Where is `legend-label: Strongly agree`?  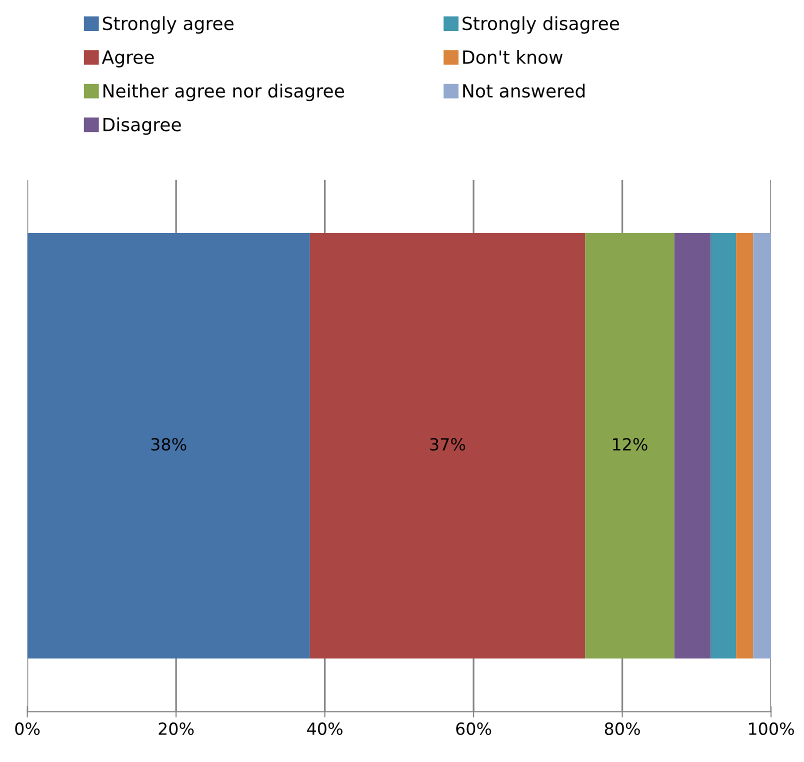 legend-label: Strongly agree is located at coordinates (168, 25).